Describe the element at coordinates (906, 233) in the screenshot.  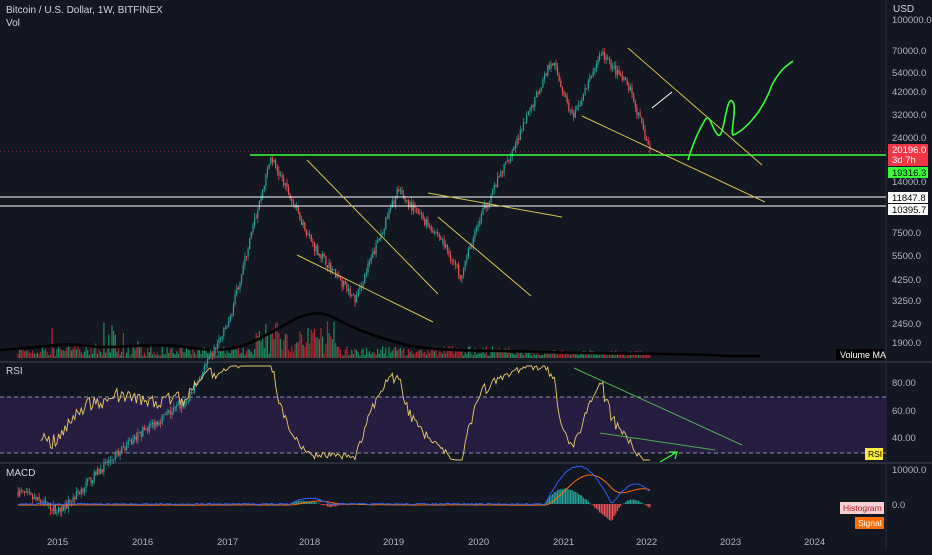
I see `price-tick: 7500.0` at that location.